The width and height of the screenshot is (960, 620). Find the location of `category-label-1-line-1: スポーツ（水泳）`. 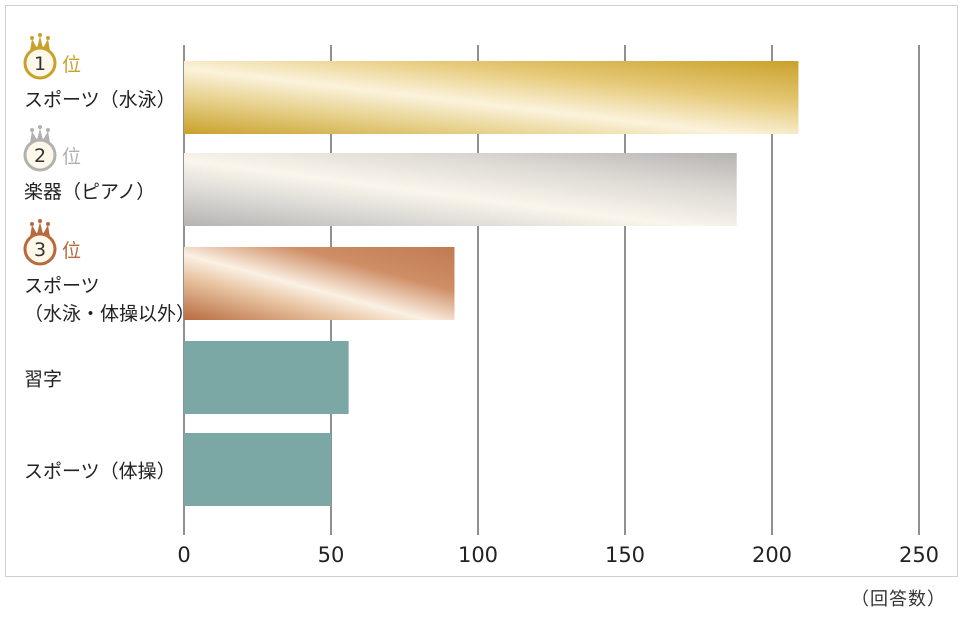

category-label-1-line-1: スポーツ（水泳） is located at coordinates (100, 100).